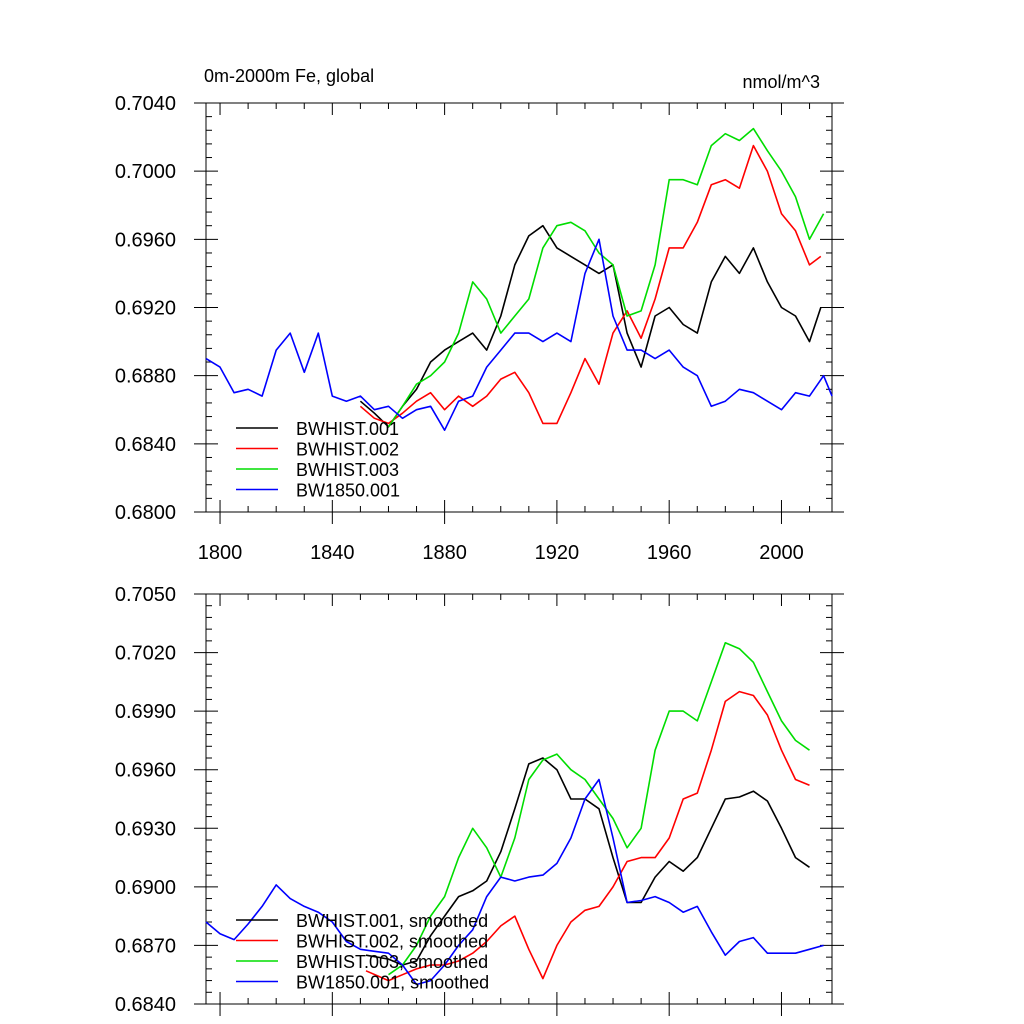 This screenshot has width=1024, height=1024. What do you see at coordinates (145, 104) in the screenshot?
I see `y-tick-label: 0.7040` at bounding box center [145, 104].